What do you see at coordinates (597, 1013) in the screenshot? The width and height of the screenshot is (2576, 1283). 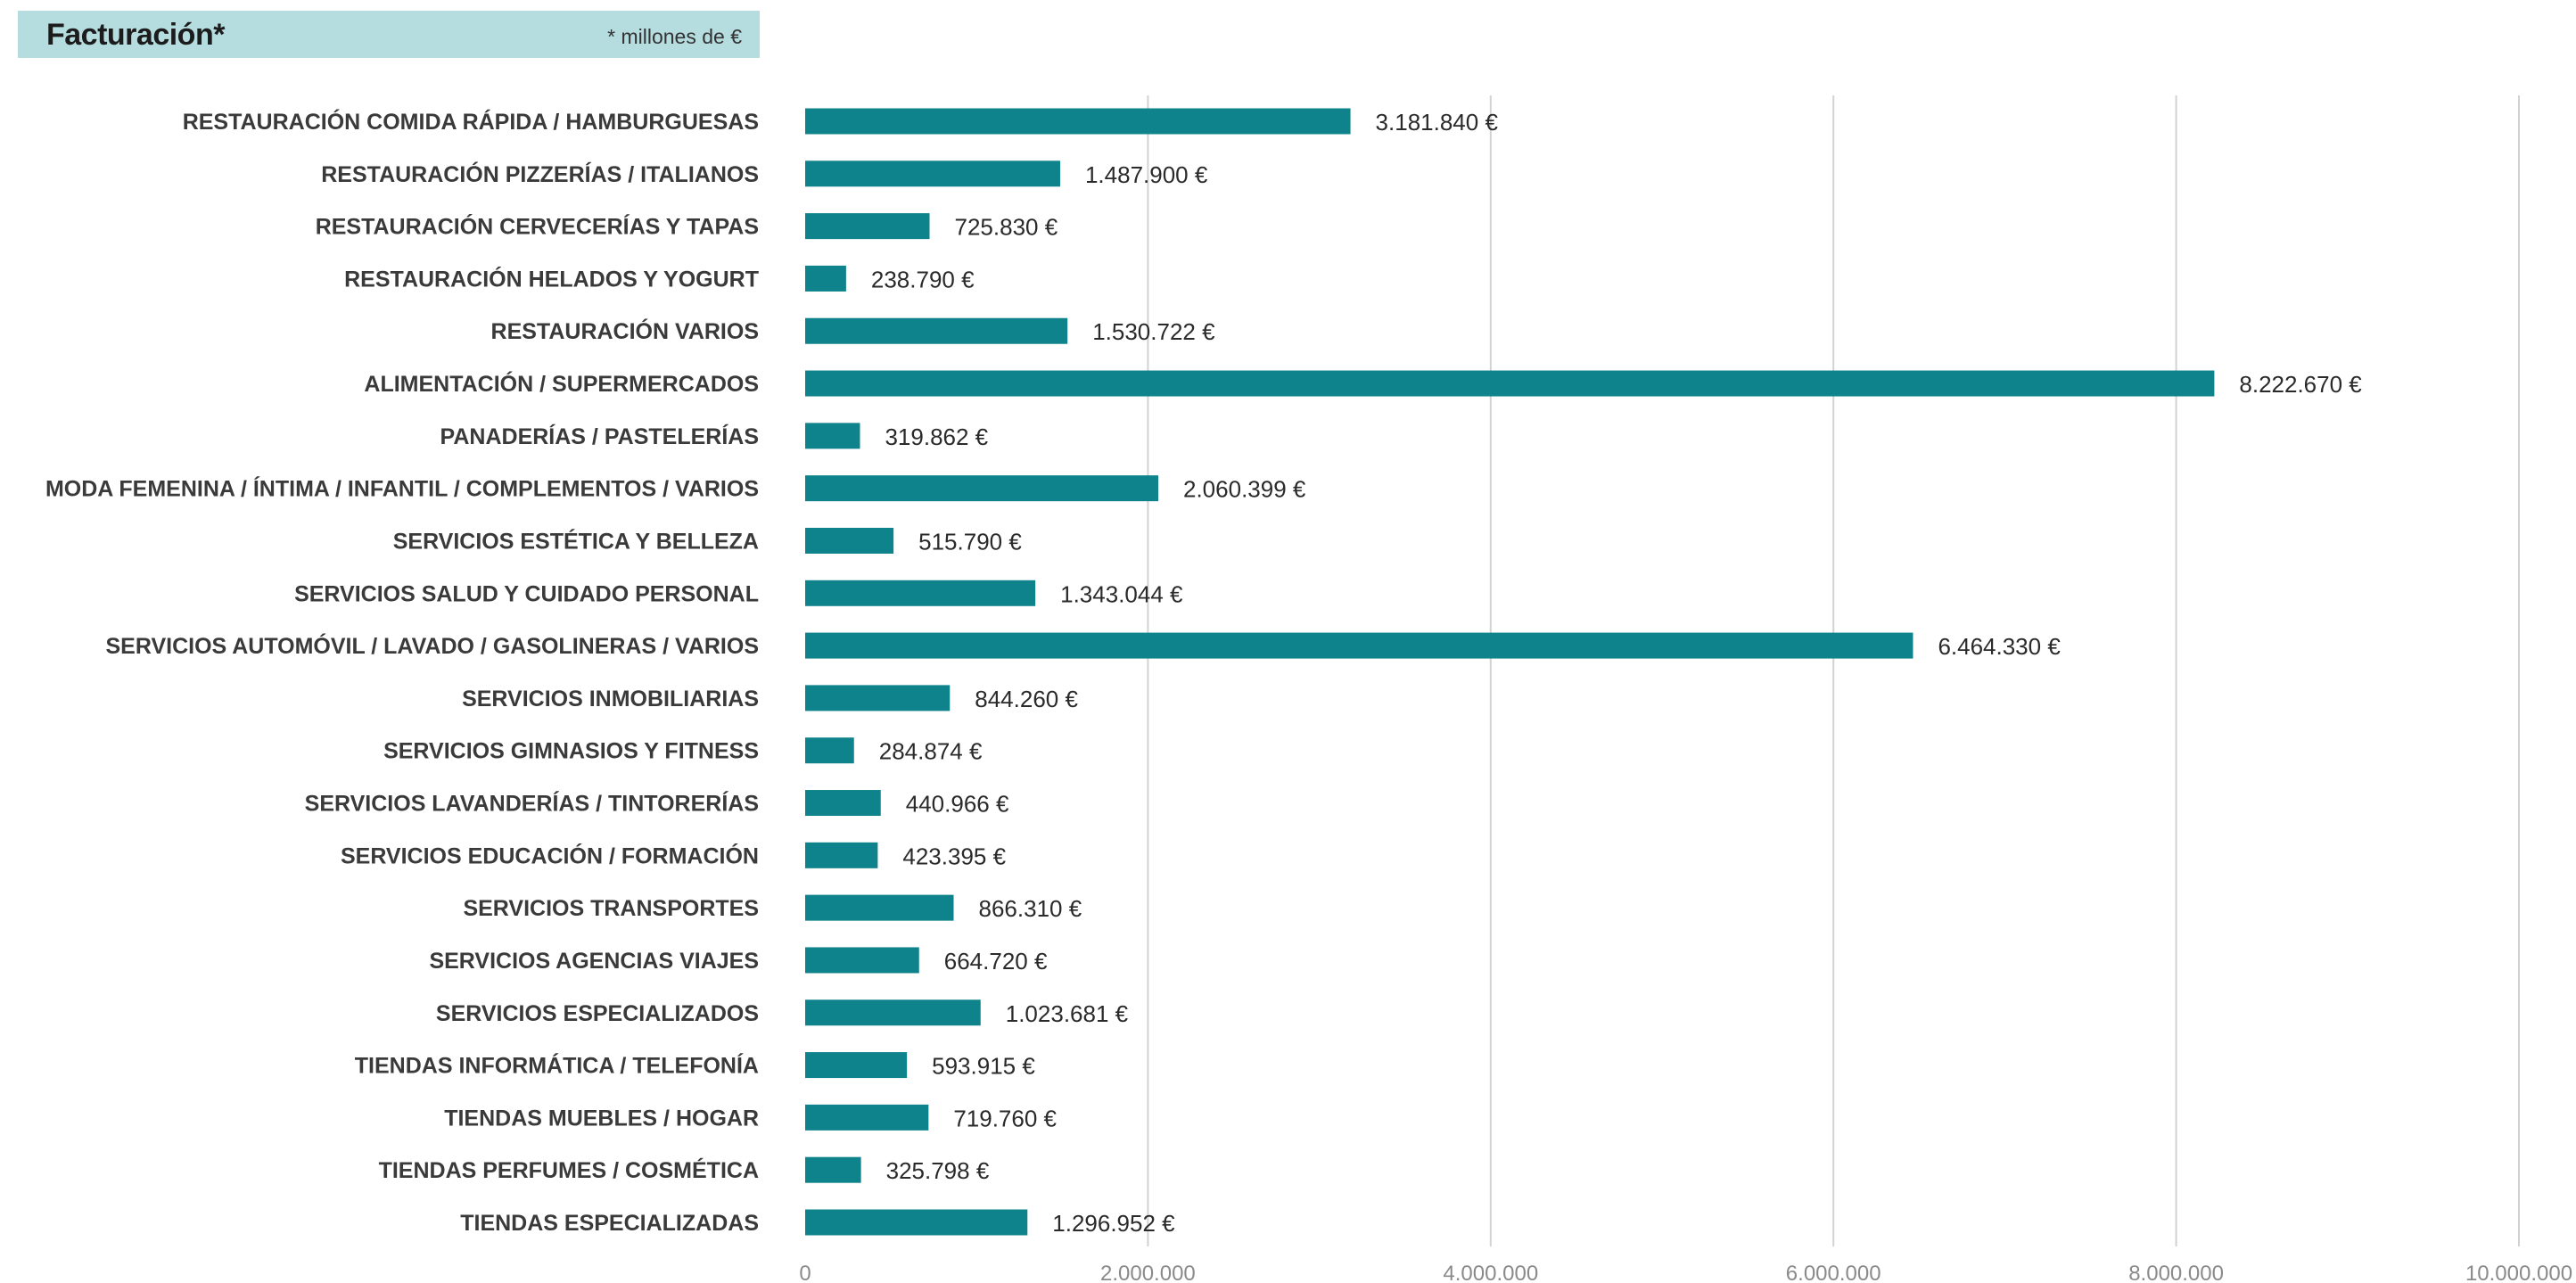 I see `category-label: SERVICIOS ESPECIALIZADOS` at bounding box center [597, 1013].